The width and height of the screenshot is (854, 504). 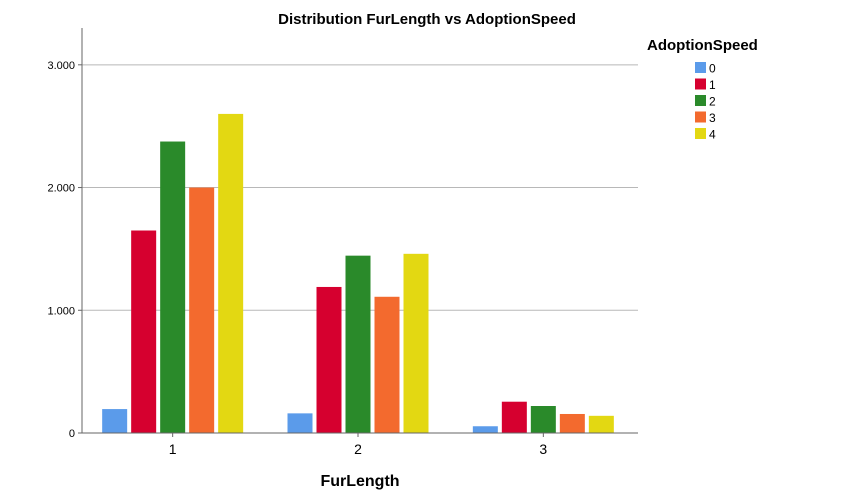 What do you see at coordinates (72, 434) in the screenshot?
I see `y-tick-label: 0` at bounding box center [72, 434].